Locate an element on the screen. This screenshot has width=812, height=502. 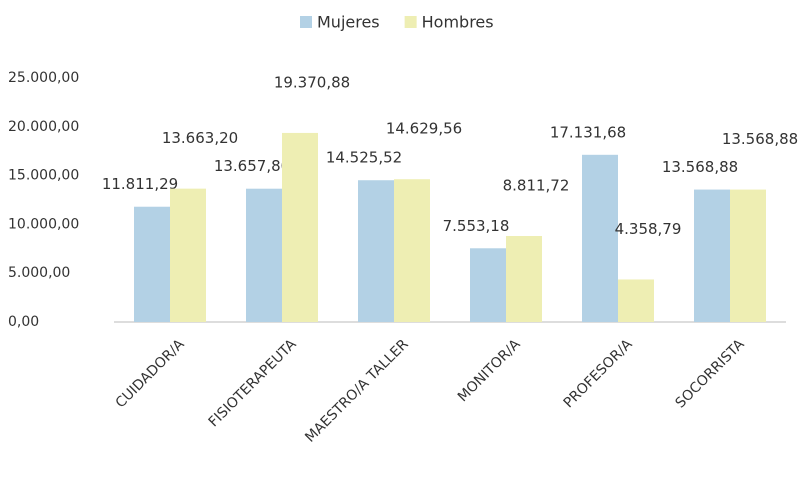
x-tick-label: FISIOTERAPEUTA is located at coordinates (253, 383).